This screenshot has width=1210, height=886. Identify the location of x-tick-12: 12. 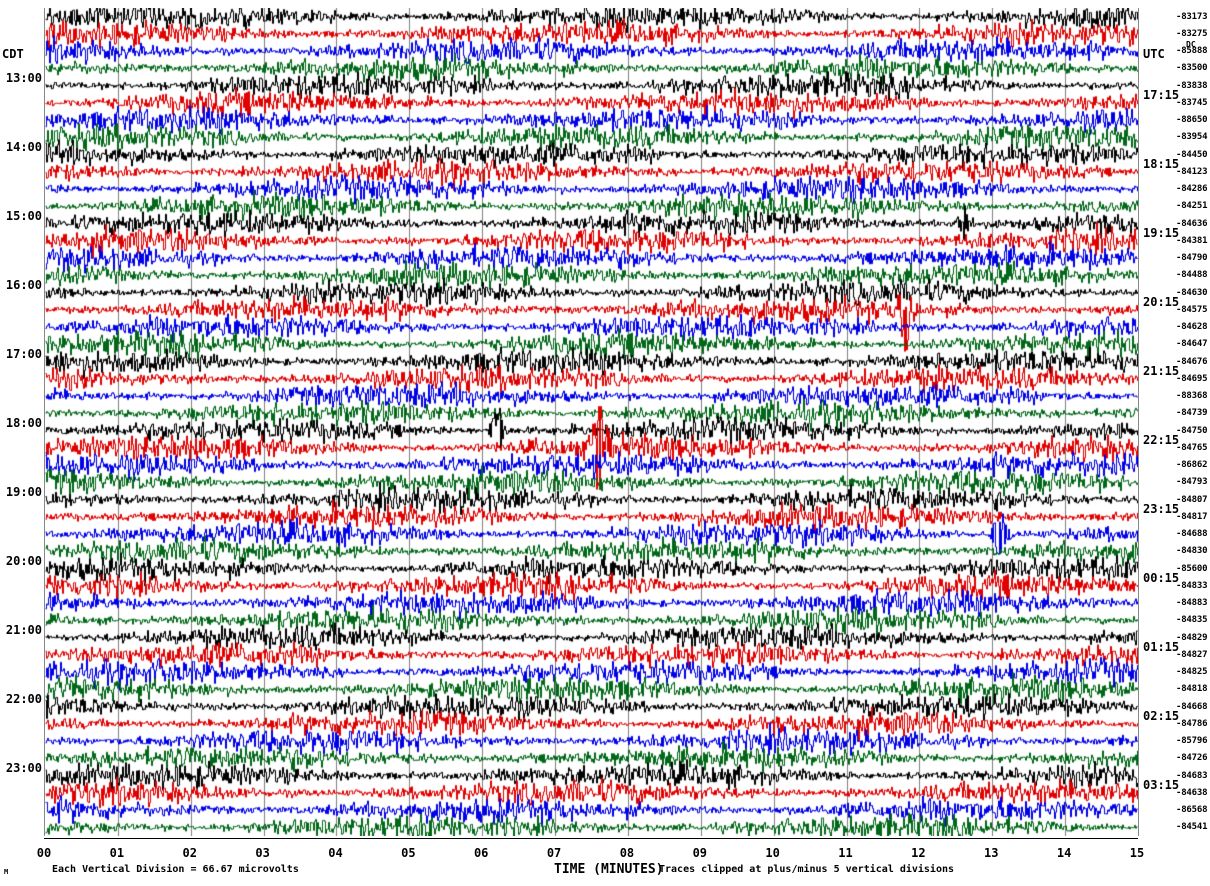
(918, 853).